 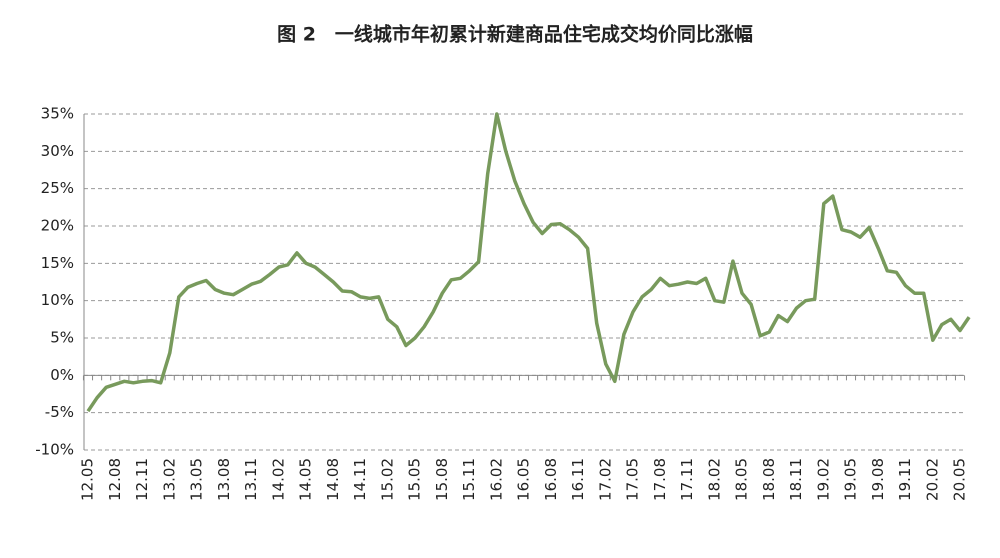 What do you see at coordinates (57, 226) in the screenshot?
I see `y-tick-label: 20%` at bounding box center [57, 226].